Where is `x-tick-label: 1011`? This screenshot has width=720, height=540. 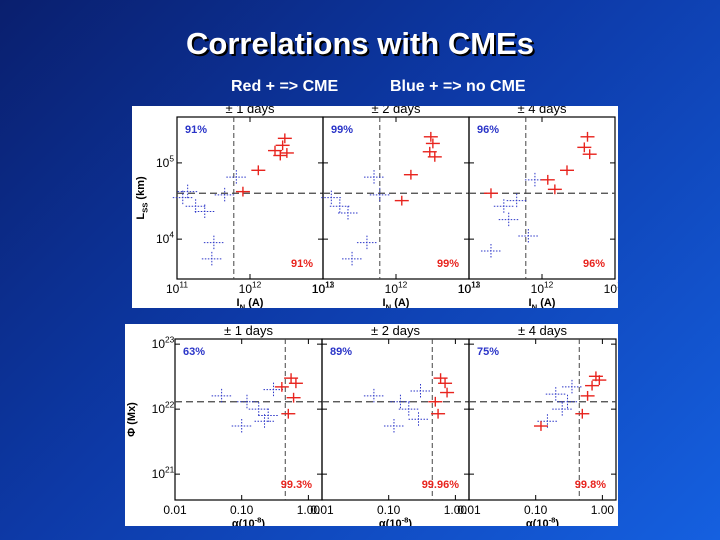 x-tick-label: 1011 is located at coordinates (177, 288).